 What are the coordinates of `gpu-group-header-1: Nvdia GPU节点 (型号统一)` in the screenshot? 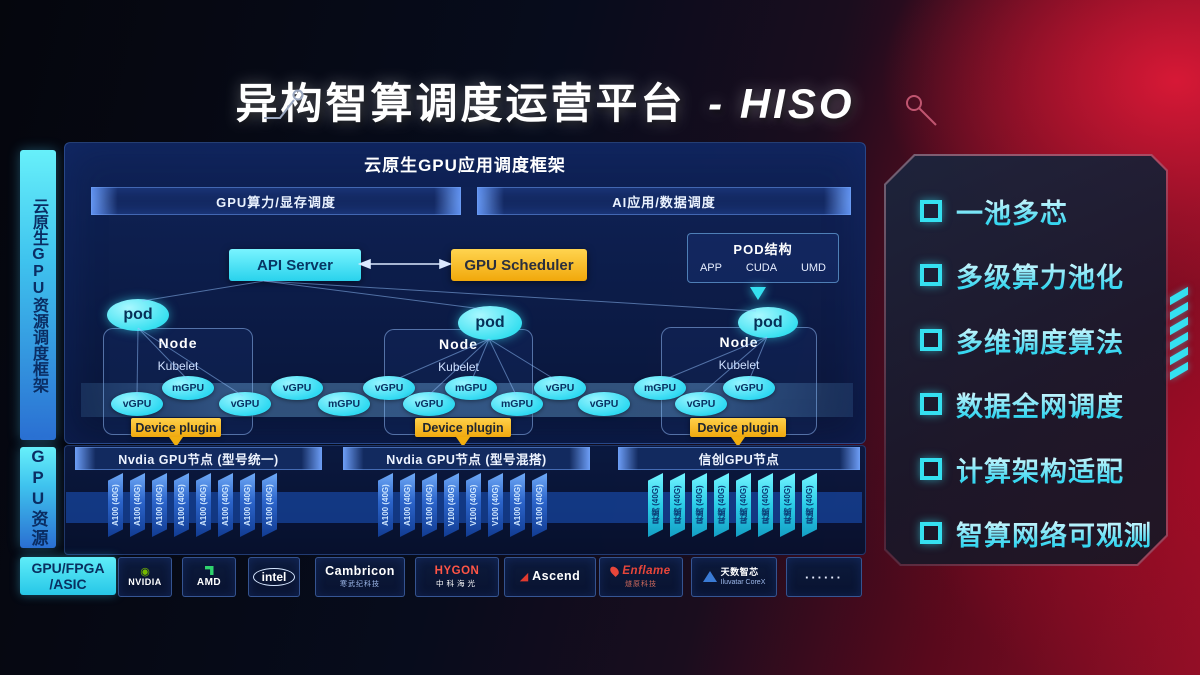 It's located at (198, 458).